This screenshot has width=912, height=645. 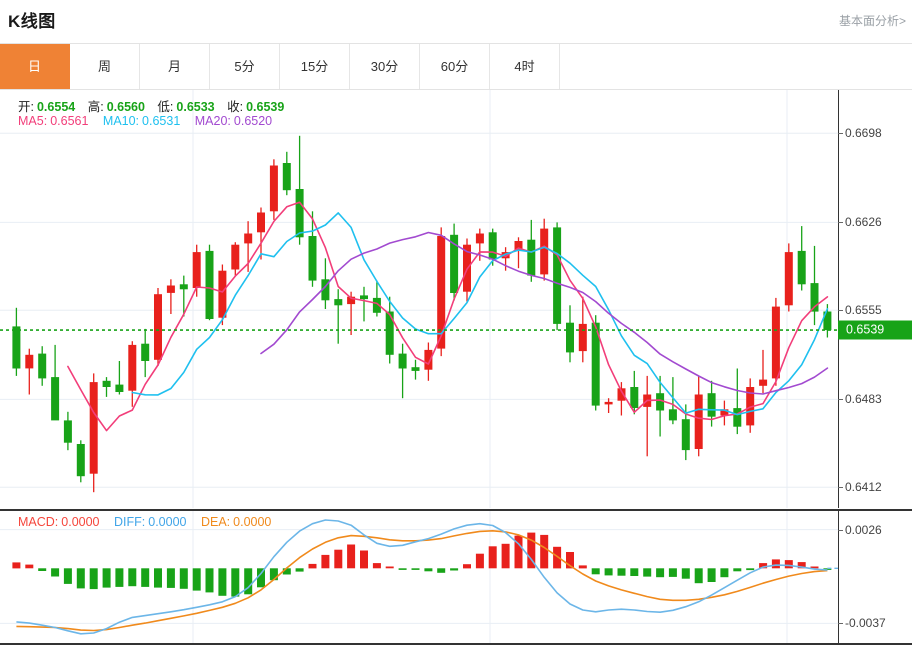 What do you see at coordinates (863, 222) in the screenshot?
I see `price-tick-label: 0.6626` at bounding box center [863, 222].